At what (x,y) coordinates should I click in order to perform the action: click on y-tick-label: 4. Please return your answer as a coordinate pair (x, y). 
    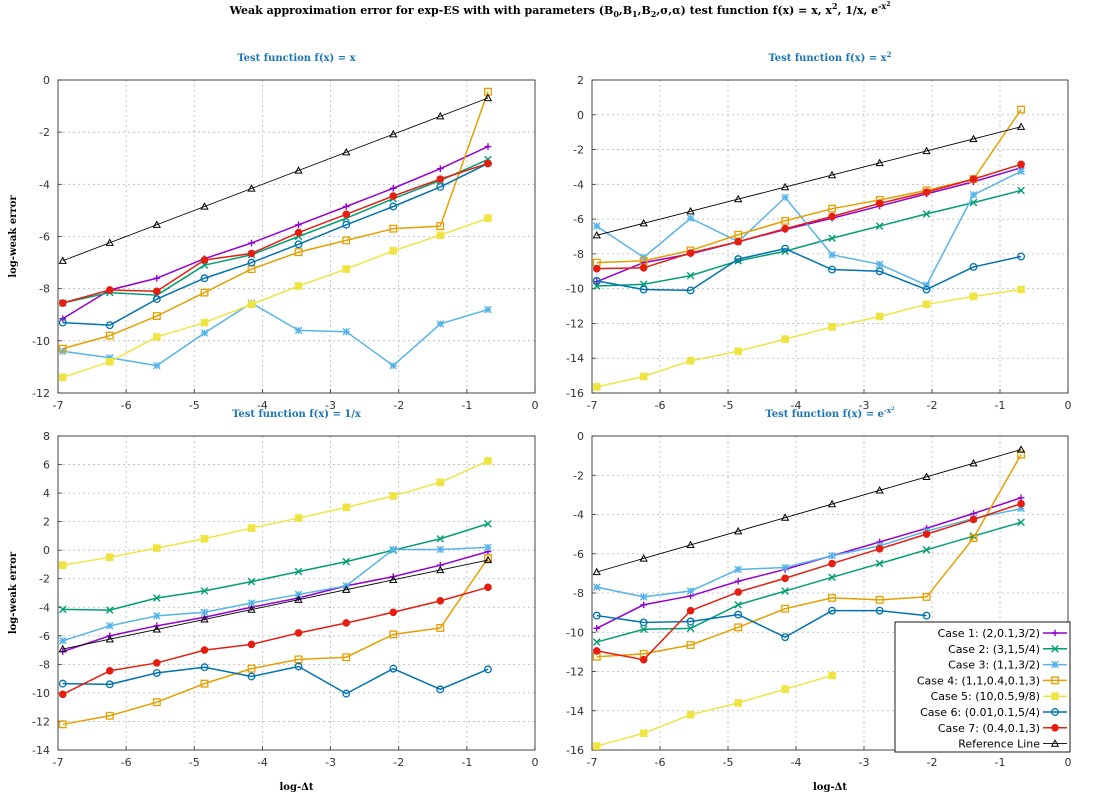
    Looking at the image, I should click on (46, 493).